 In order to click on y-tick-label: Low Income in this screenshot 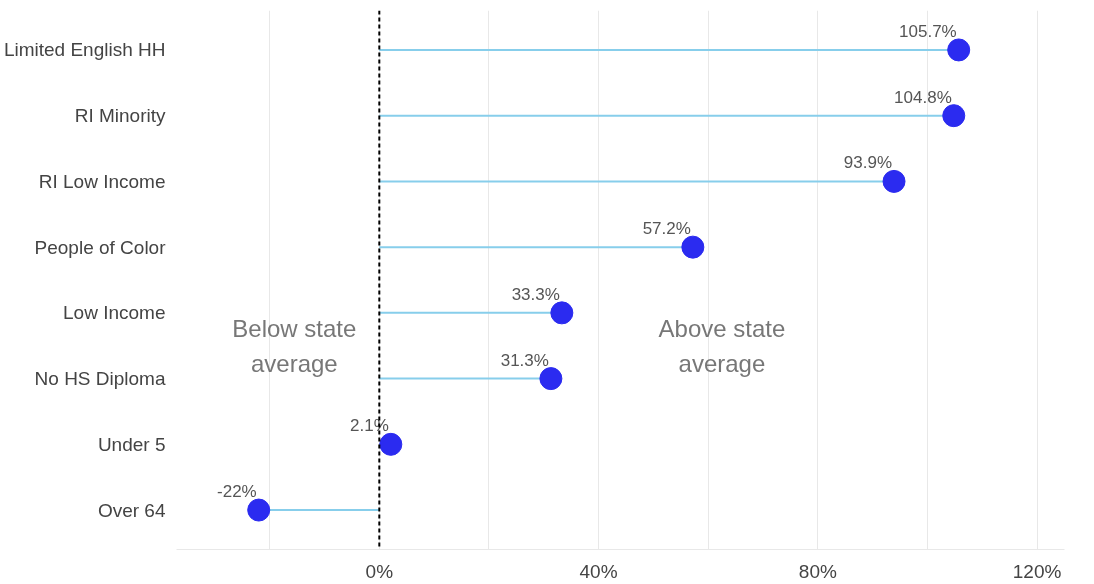, I will do `click(114, 313)`.